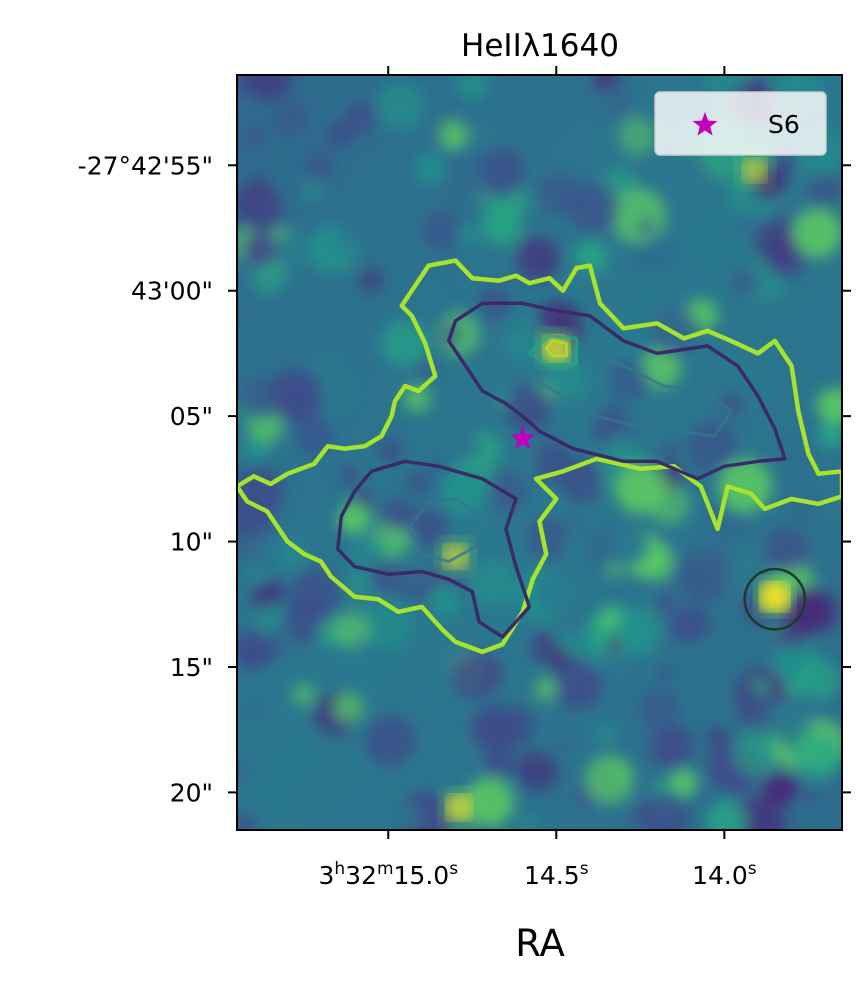  I want to click on aperture-circle, so click(775, 599).